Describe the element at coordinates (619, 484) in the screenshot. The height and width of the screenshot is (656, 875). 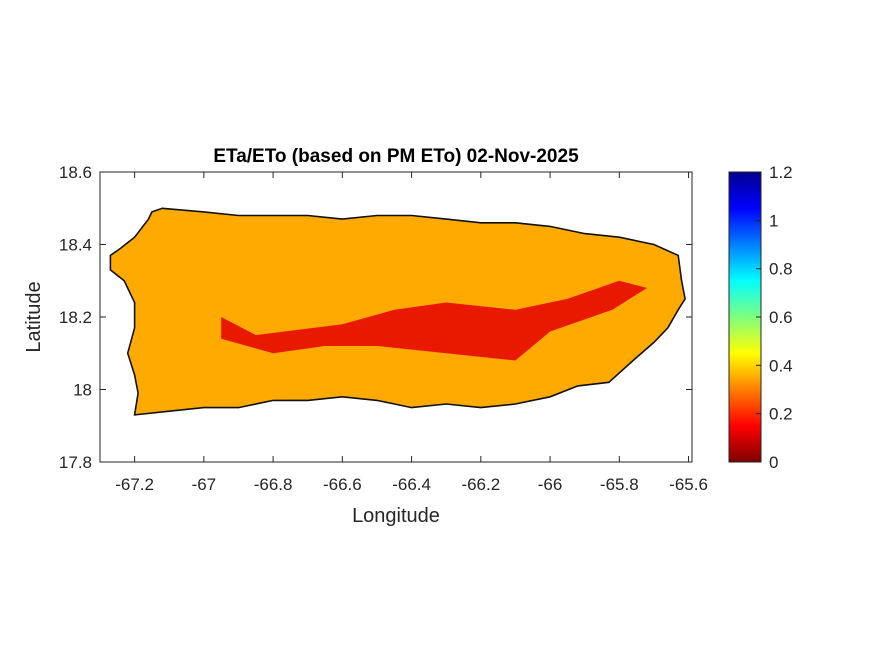
I see `x-tick-label: -65.8` at that location.